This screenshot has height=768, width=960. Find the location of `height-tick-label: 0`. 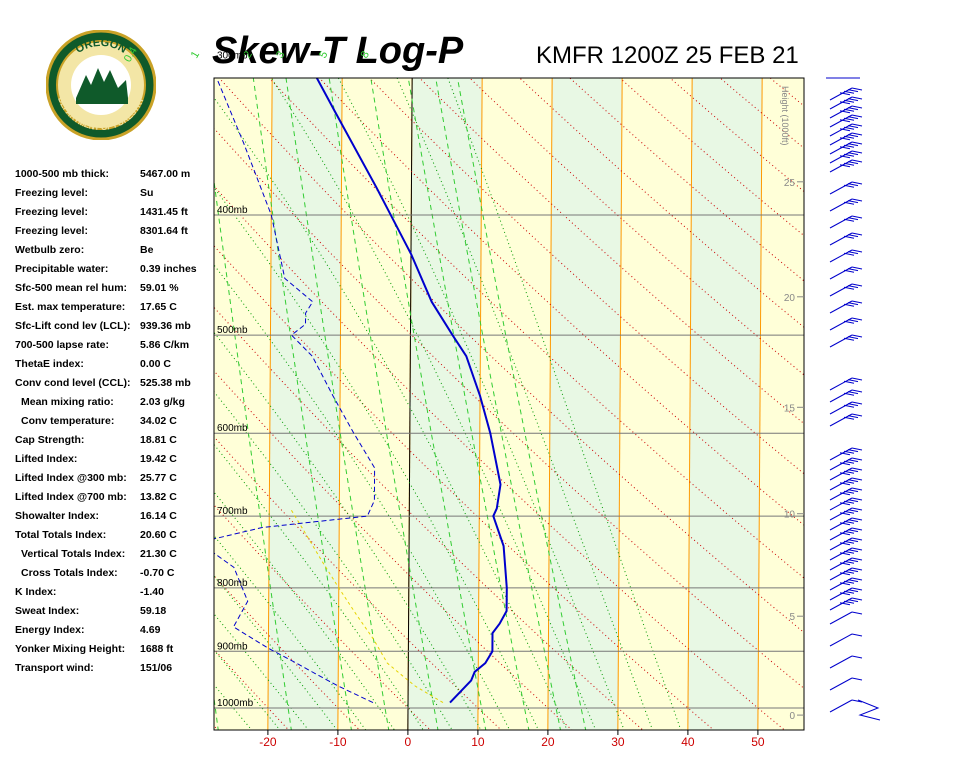

height-tick-label: 0 is located at coordinates (792, 716).